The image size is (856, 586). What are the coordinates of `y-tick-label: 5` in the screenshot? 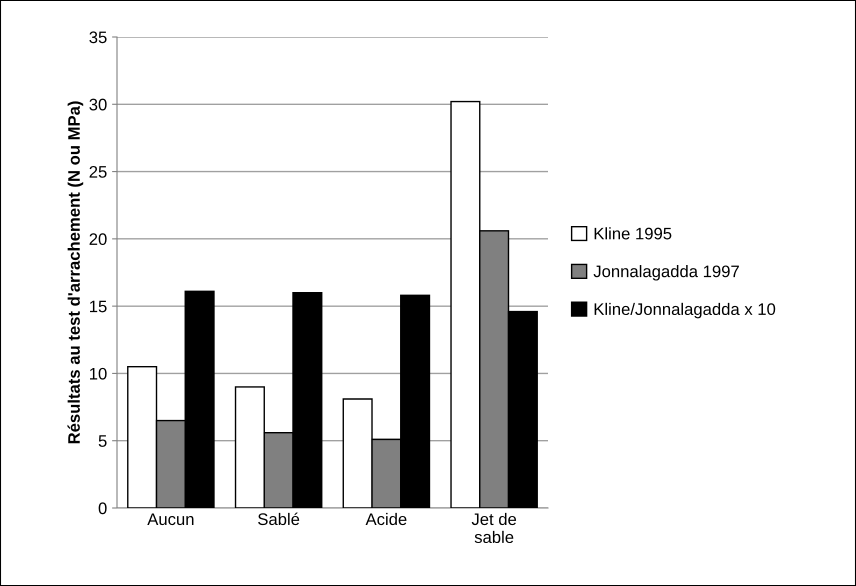 It's located at (102, 441).